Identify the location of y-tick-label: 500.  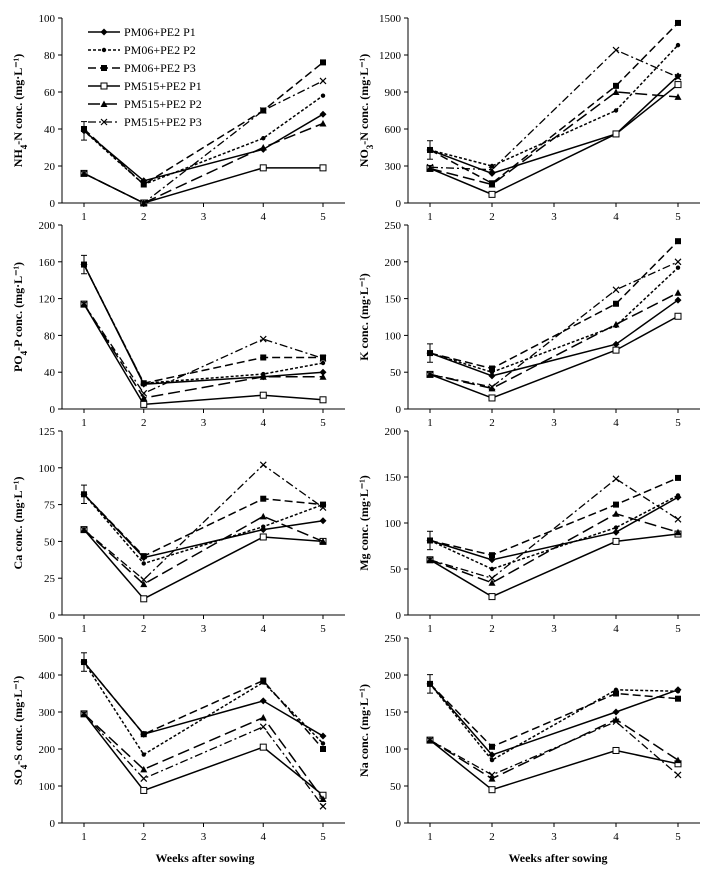
(47, 639).